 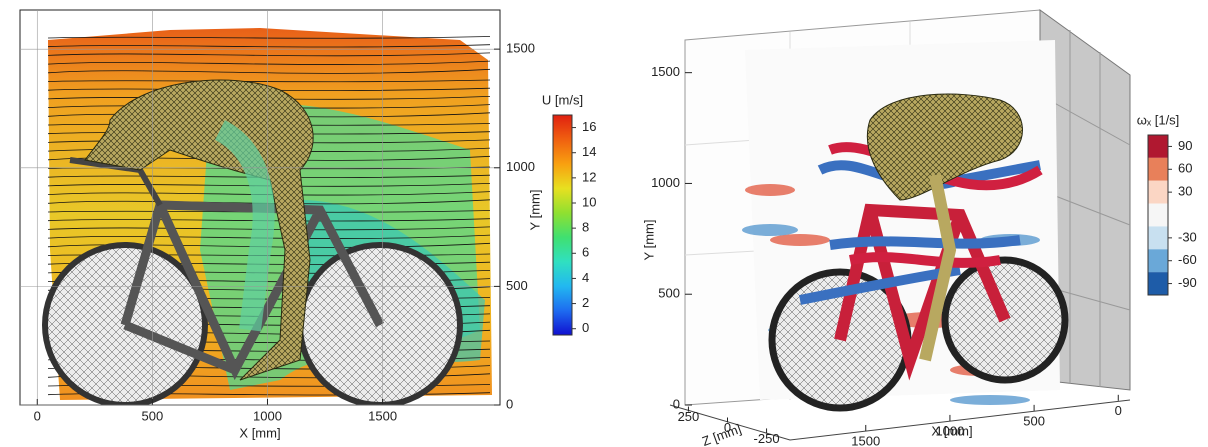 What do you see at coordinates (585, 302) in the screenshot?
I see `colorbar-tick-label: 2` at bounding box center [585, 302].